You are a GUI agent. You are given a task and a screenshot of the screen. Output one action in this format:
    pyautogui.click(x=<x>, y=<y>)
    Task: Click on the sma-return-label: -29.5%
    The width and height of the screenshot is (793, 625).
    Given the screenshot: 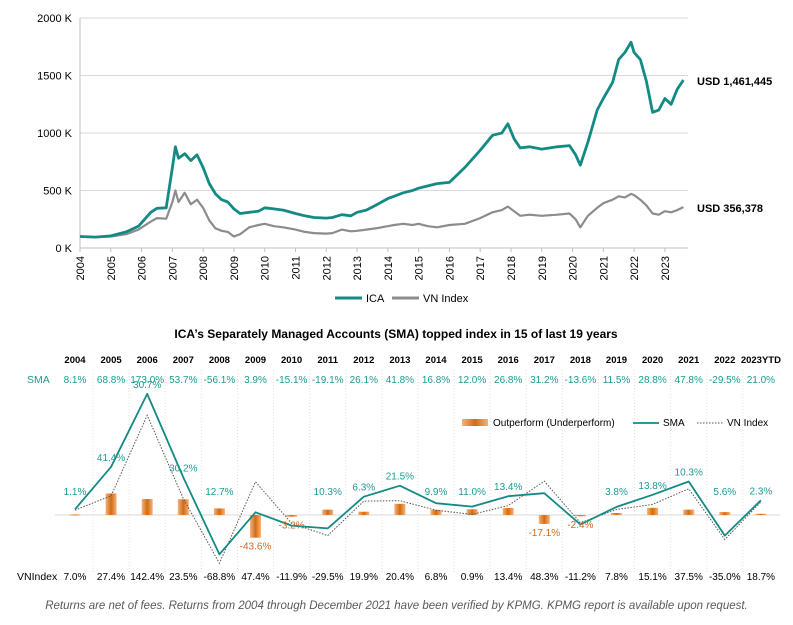 What is the action you would take?
    pyautogui.click(x=725, y=380)
    